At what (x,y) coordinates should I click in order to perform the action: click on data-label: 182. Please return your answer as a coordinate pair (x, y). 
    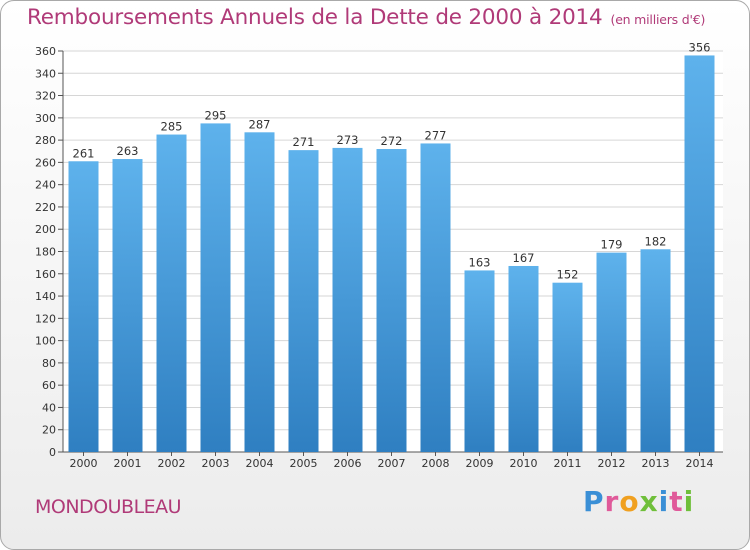
    Looking at the image, I should click on (656, 241).